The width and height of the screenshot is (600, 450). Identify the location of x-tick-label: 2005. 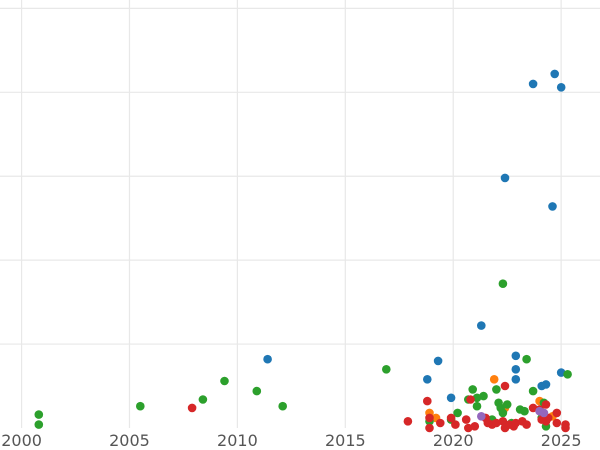
(129, 440).